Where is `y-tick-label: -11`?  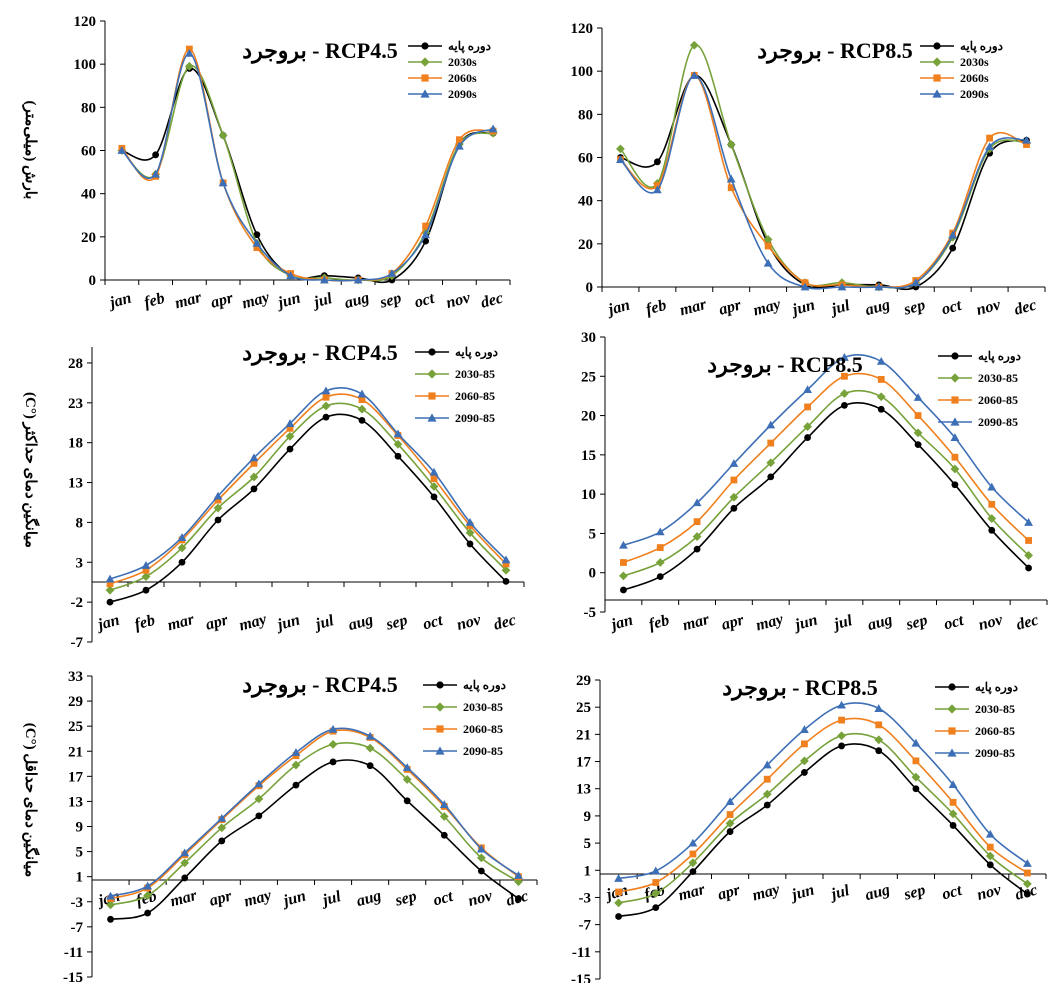 y-tick-label: -11 is located at coordinates (73, 953).